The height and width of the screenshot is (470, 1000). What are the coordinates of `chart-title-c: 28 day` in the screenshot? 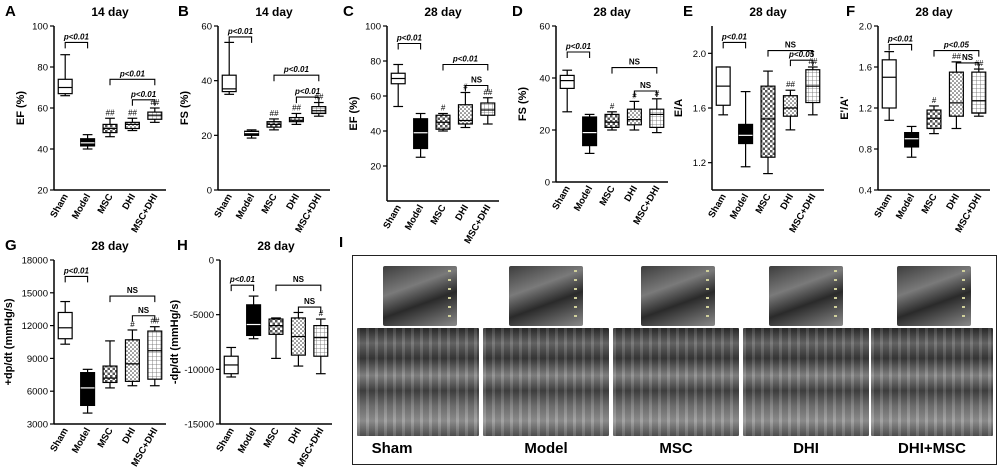 It's located at (443, 12).